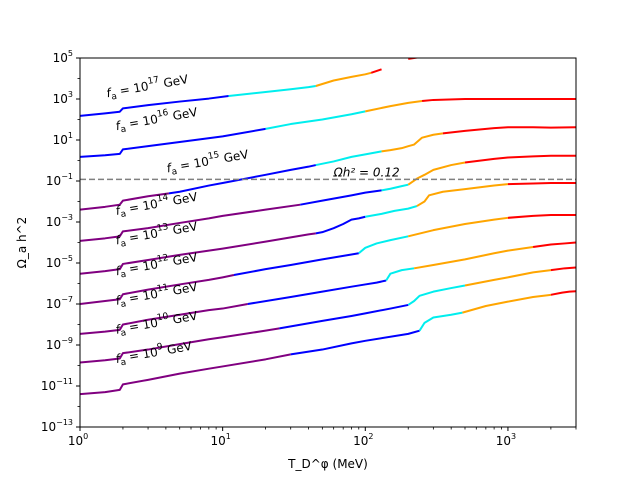 The width and height of the screenshot is (640, 480). What do you see at coordinates (63, 57) in the screenshot?
I see `y-tick-label: 10⁵` at bounding box center [63, 57].